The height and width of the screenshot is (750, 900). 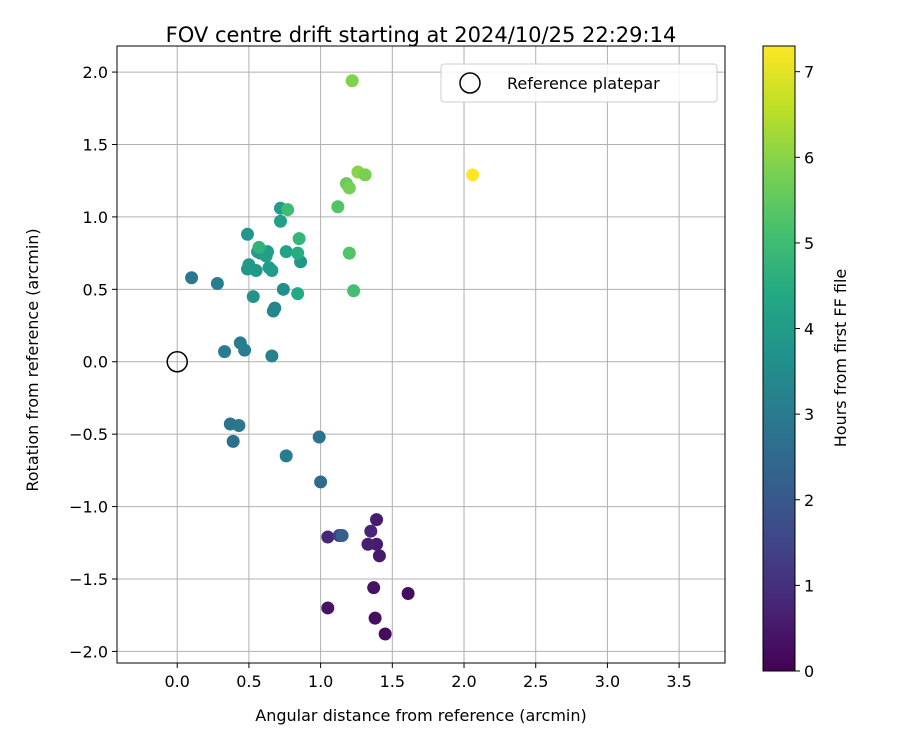 I want to click on y-tick-label: 1.0, so click(x=95, y=217).